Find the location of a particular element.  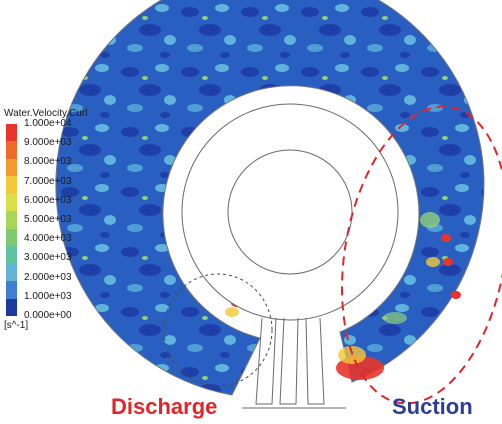

impeller-blades is located at coordinates (294, 363).